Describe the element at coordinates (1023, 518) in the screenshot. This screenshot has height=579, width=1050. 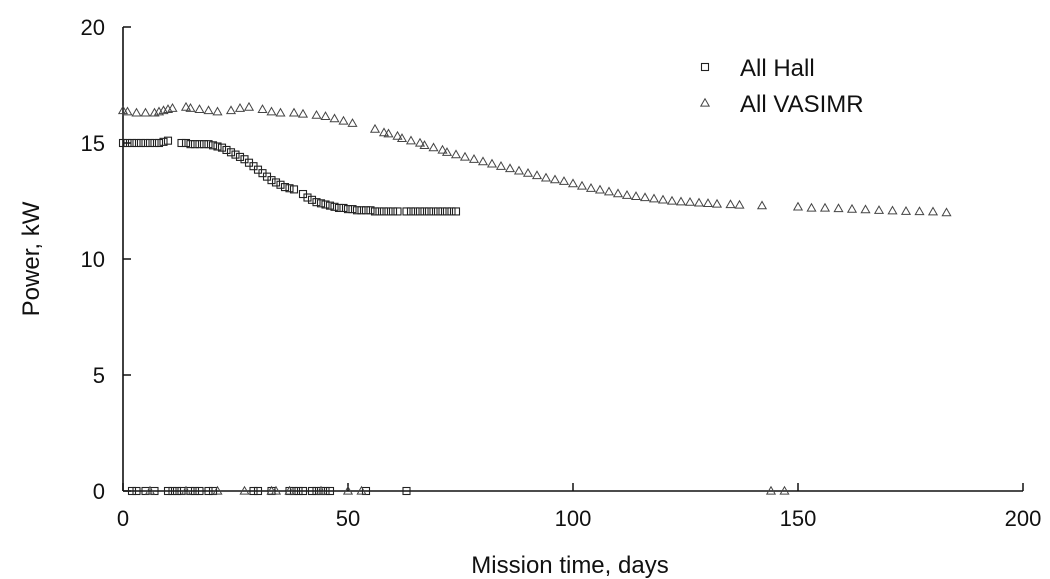
I see `x-tick-label: 200` at that location.